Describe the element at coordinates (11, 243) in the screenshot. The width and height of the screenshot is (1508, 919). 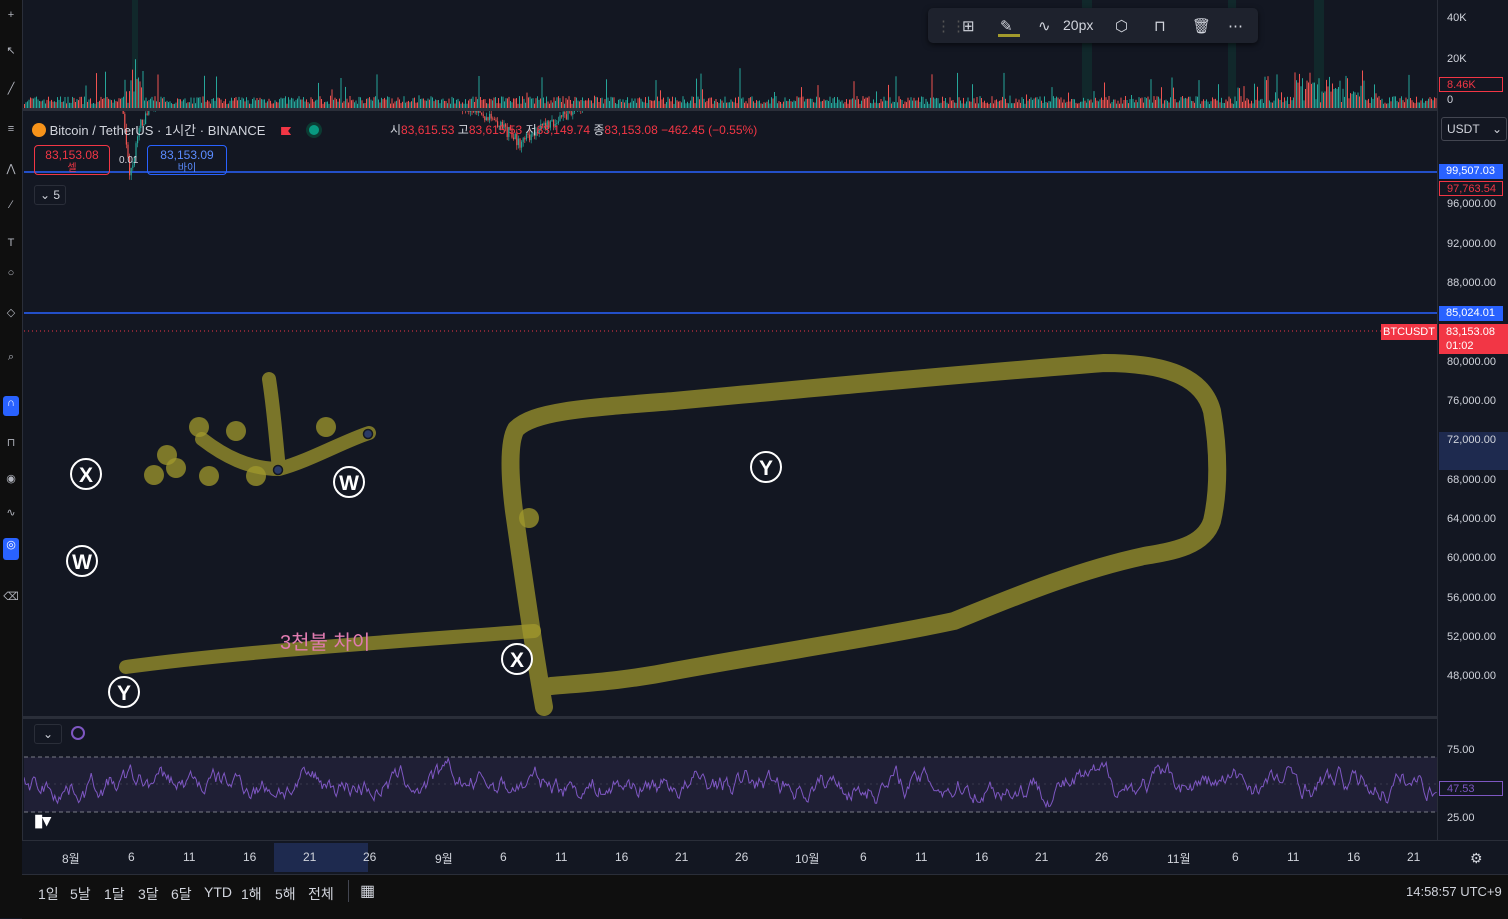
I see `text-icon: T` at that location.